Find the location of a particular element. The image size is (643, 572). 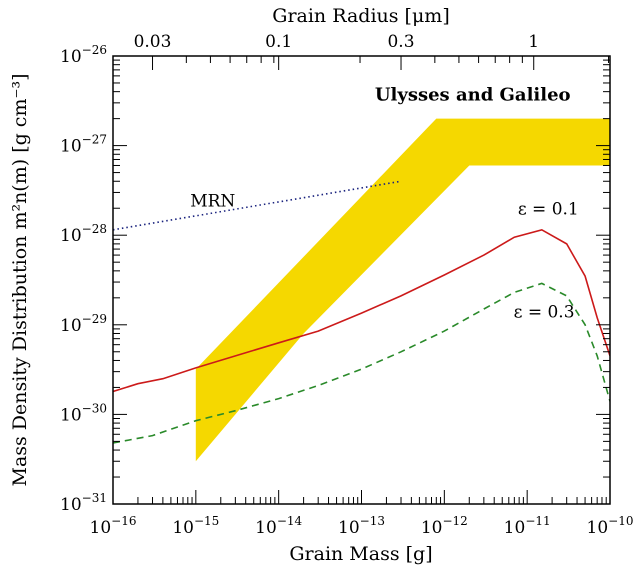

annotation-eps03: ε = 0.3 is located at coordinates (544, 313).